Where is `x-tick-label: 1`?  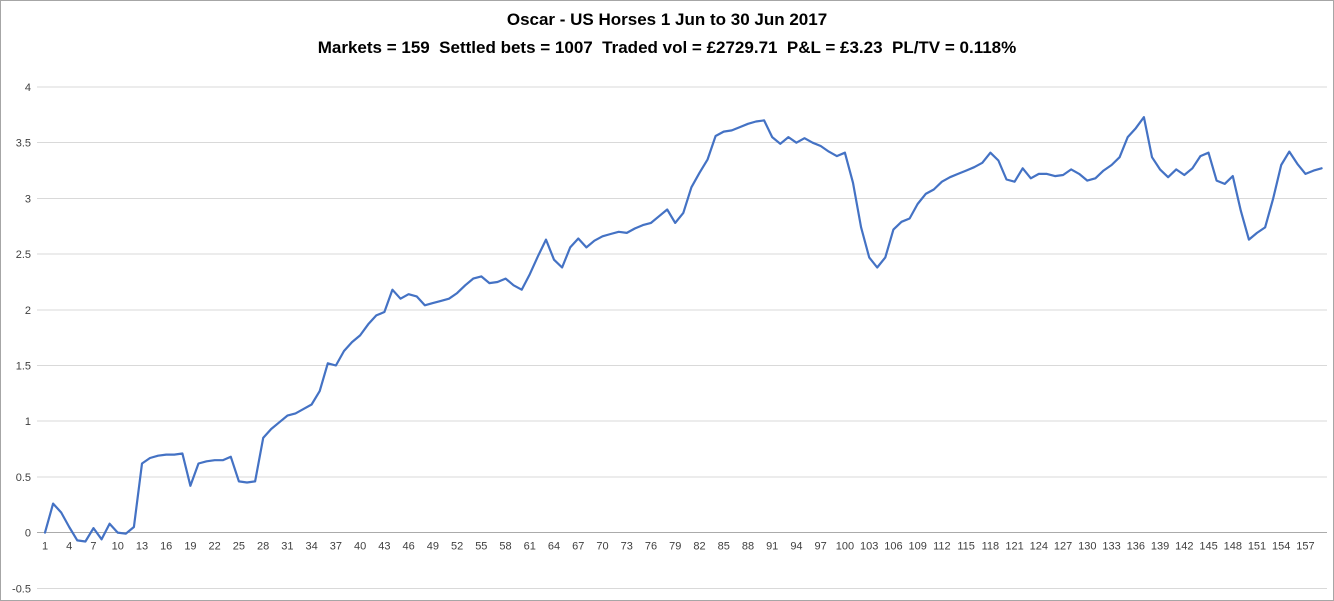
x-tick-label: 1 is located at coordinates (45, 547).